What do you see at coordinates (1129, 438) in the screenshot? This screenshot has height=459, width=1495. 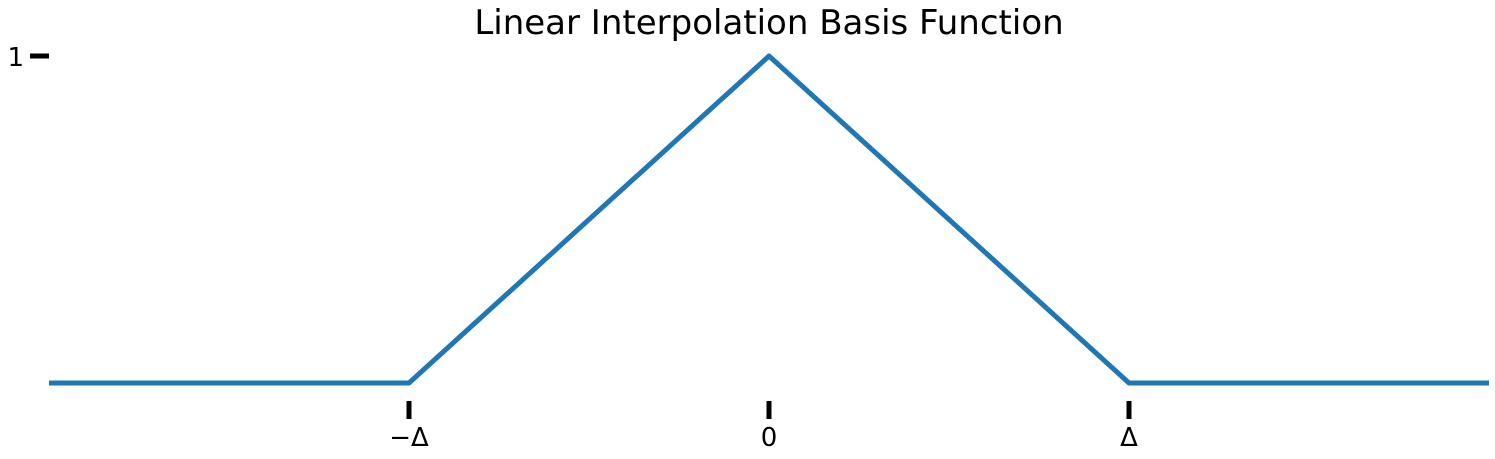 I see `x-tick-label: Δ` at bounding box center [1129, 438].